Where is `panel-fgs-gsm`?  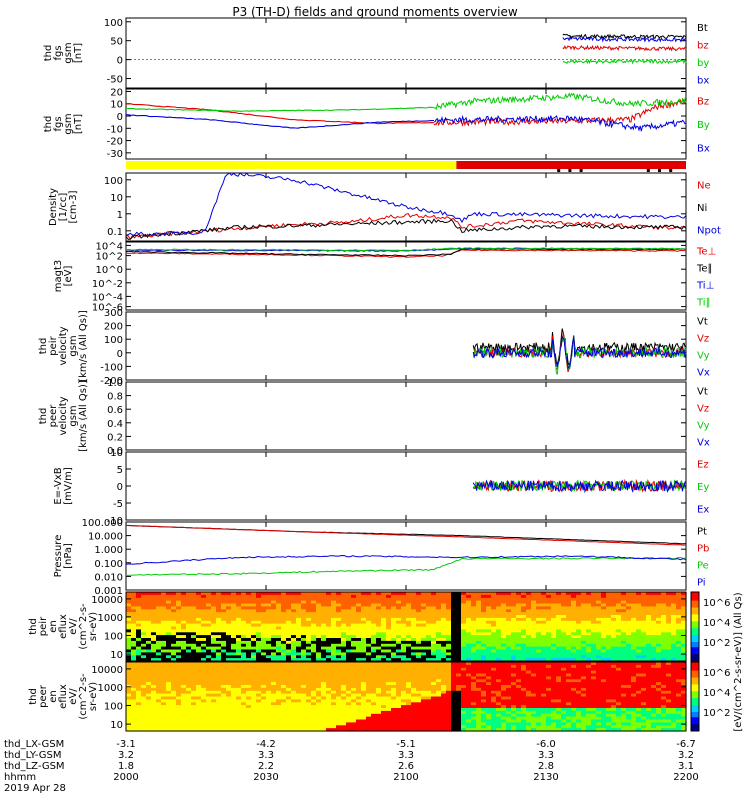
panel-fgs-gsm is located at coordinates (406, 53).